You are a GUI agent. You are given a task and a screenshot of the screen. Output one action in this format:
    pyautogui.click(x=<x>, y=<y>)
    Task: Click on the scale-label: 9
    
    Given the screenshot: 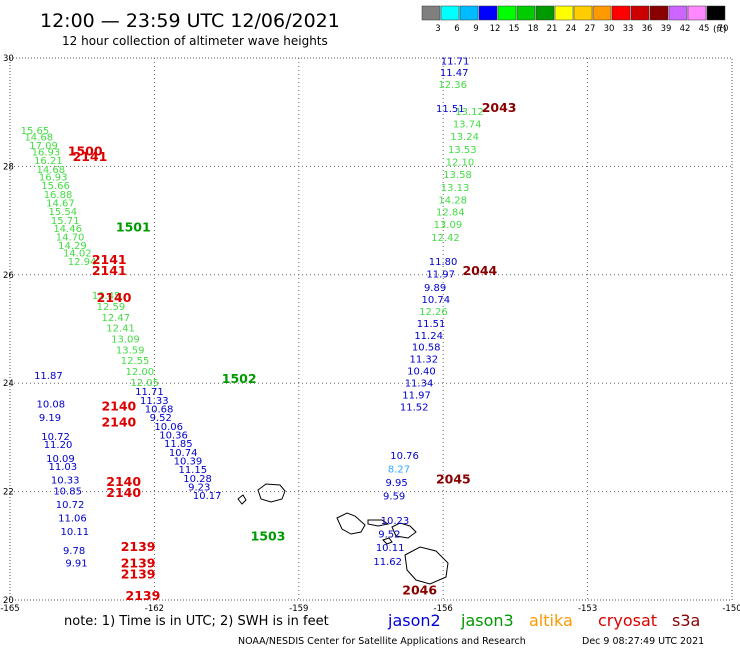 What is the action you would take?
    pyautogui.click(x=475, y=29)
    